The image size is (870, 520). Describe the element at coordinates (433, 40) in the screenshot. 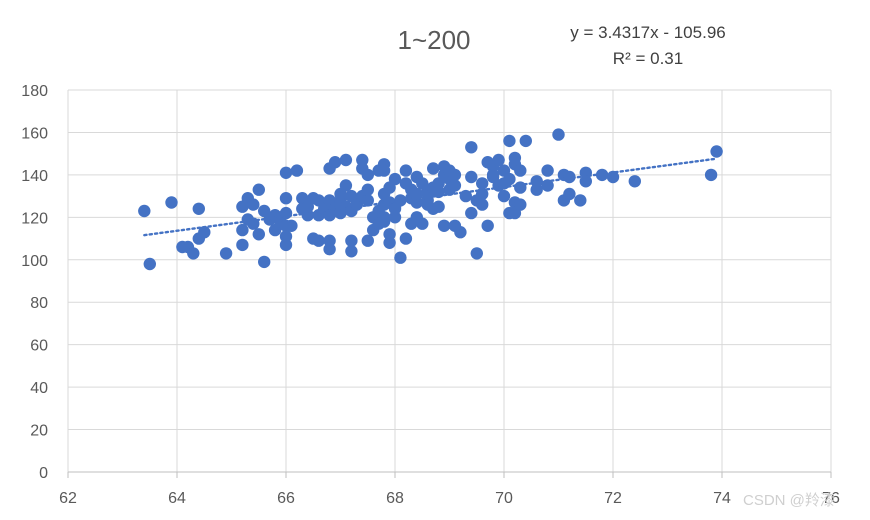

I see `chart-title: 1~200` at that location.